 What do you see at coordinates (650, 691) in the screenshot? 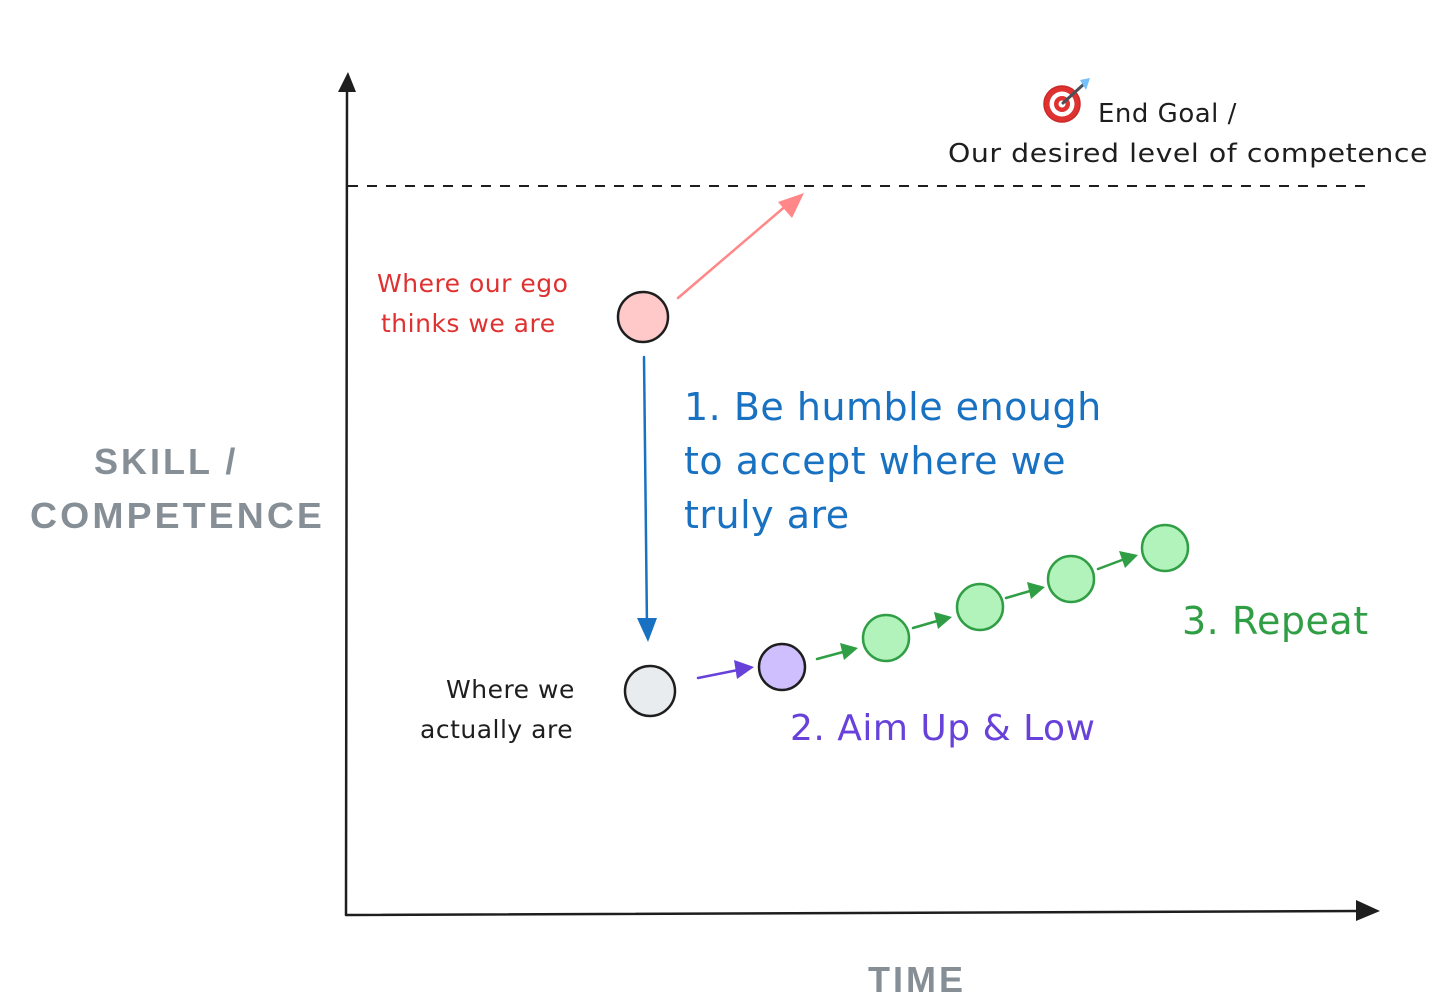
I see `actual-node` at bounding box center [650, 691].